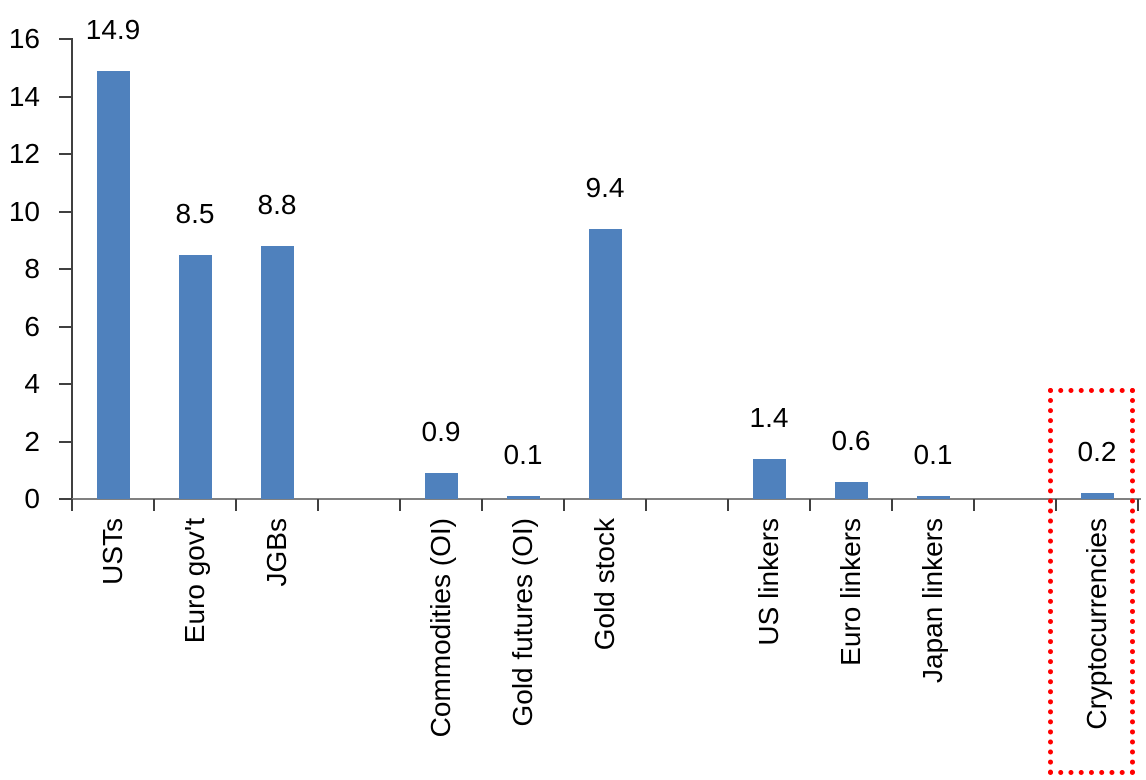 The width and height of the screenshot is (1146, 780). I want to click on y-axis-tick-label: 14, so click(24, 96).